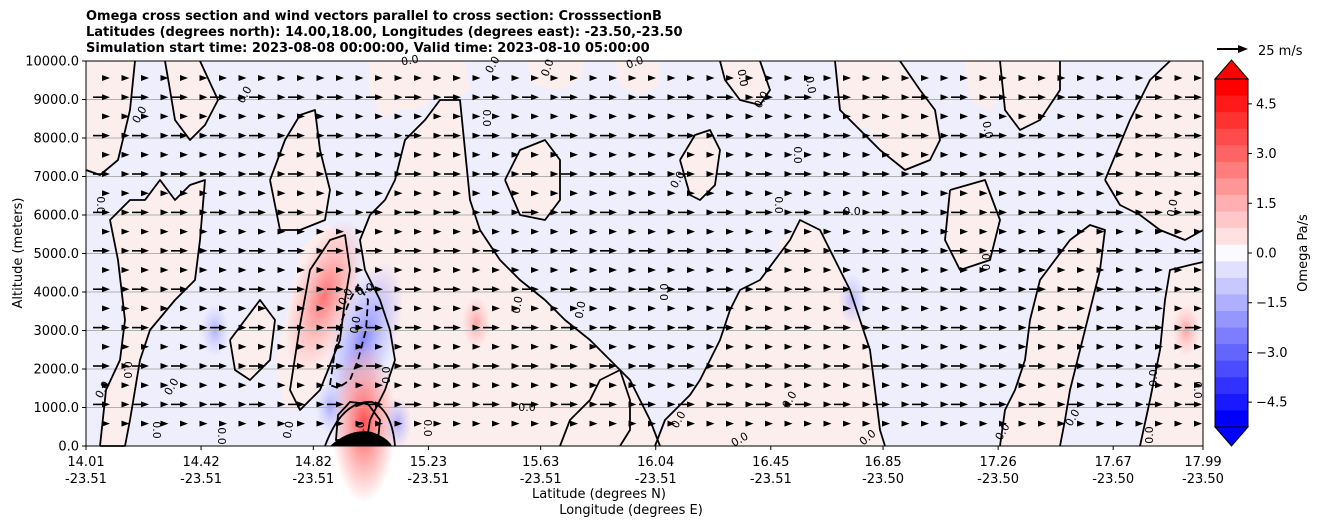  I want to click on x-tick-label-lon: -23.51, so click(313, 479).